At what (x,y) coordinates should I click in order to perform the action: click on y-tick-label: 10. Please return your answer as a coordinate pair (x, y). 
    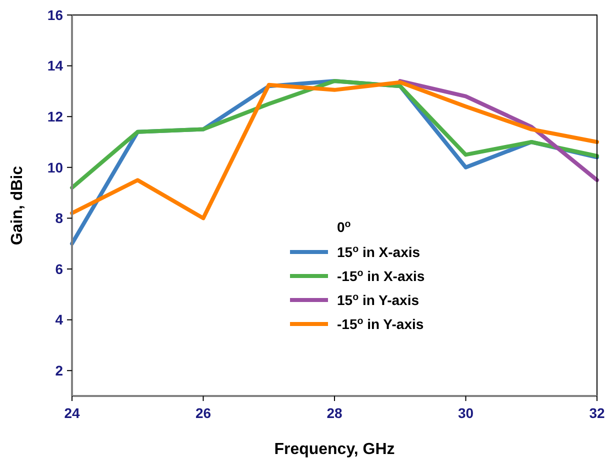
    Looking at the image, I should click on (55, 167).